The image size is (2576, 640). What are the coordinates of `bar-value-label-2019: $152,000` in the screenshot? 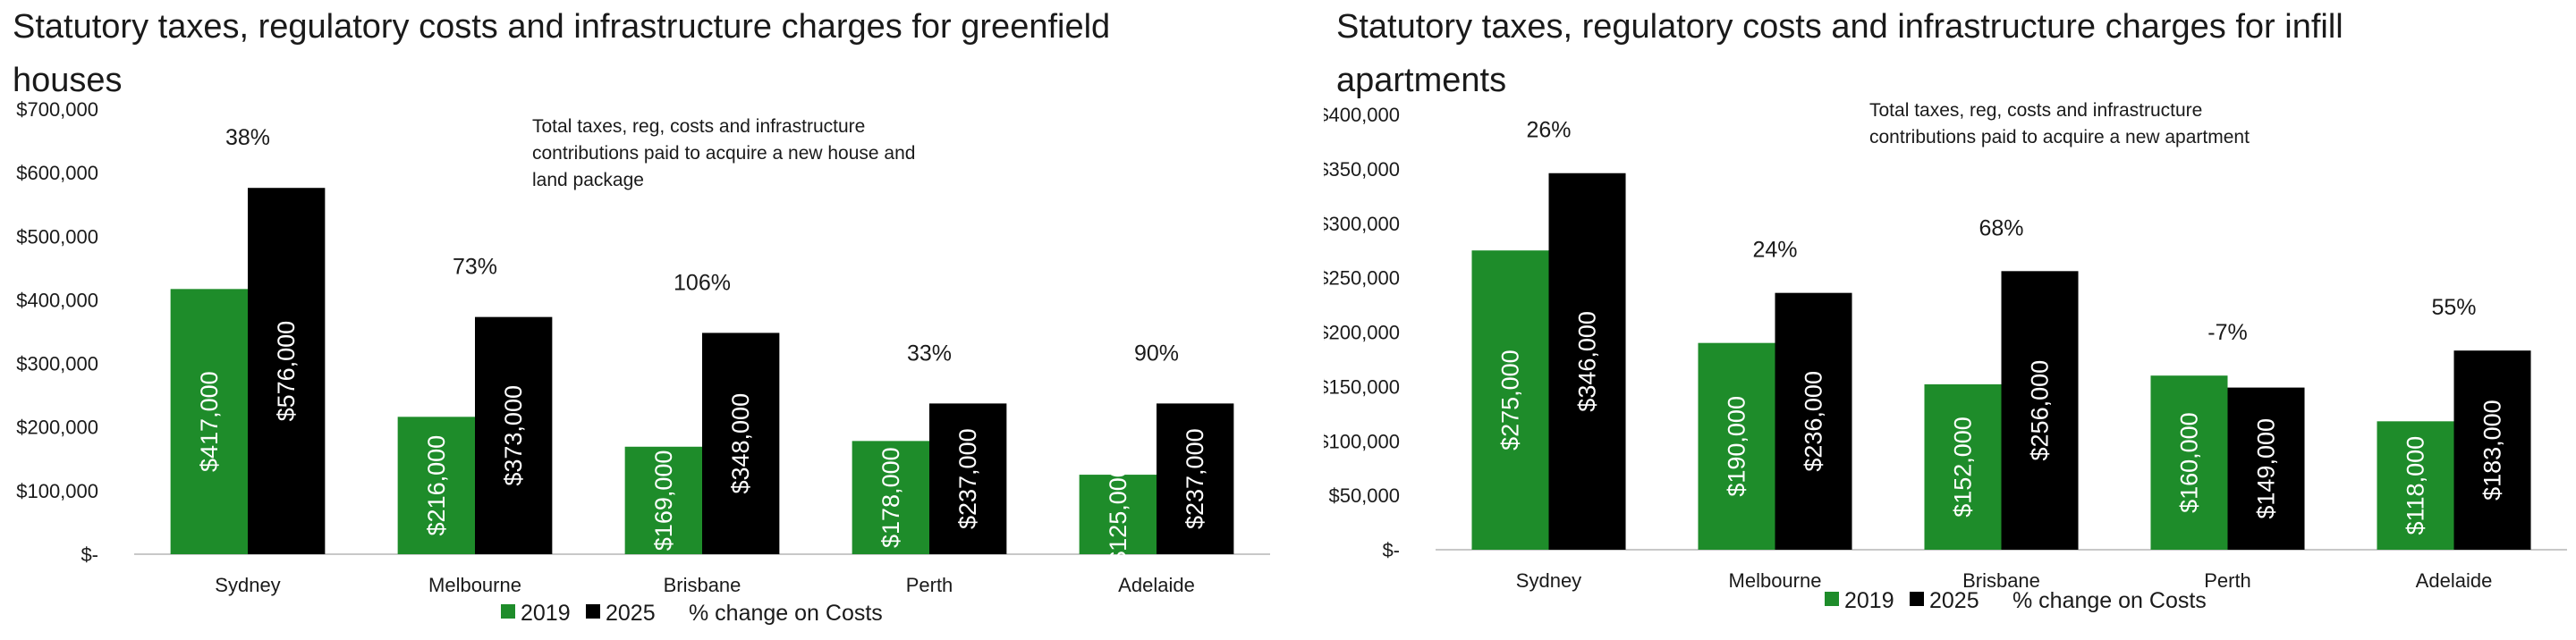 It's located at (1962, 467).